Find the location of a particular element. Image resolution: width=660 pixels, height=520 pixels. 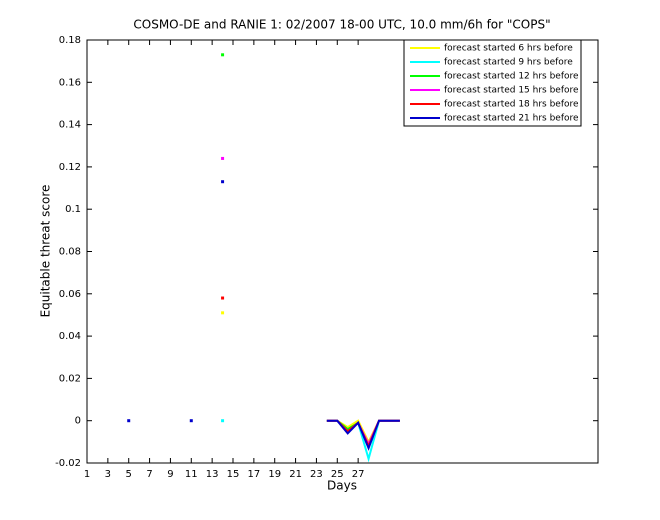

x-tick-label: 13 is located at coordinates (212, 474).